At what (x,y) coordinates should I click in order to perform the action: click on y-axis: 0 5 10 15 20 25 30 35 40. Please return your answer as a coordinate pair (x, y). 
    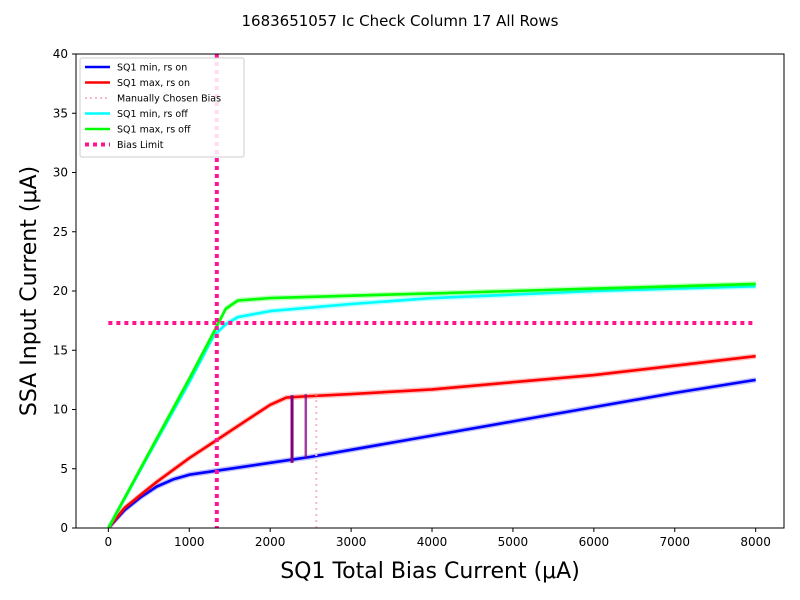
    Looking at the image, I should click on (64, 291).